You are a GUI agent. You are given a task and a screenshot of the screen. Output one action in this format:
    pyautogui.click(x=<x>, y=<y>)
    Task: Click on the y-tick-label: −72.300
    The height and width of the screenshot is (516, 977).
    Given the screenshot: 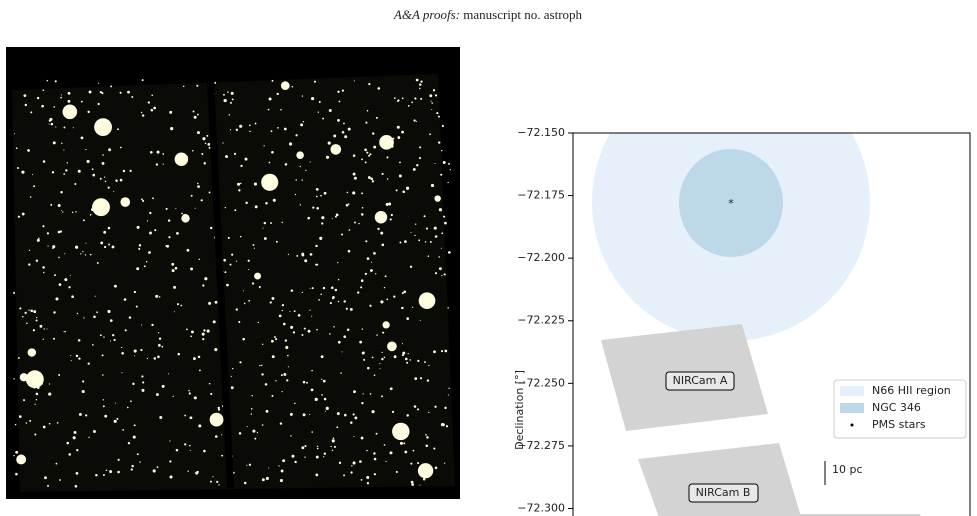 What is the action you would take?
    pyautogui.click(x=541, y=507)
    